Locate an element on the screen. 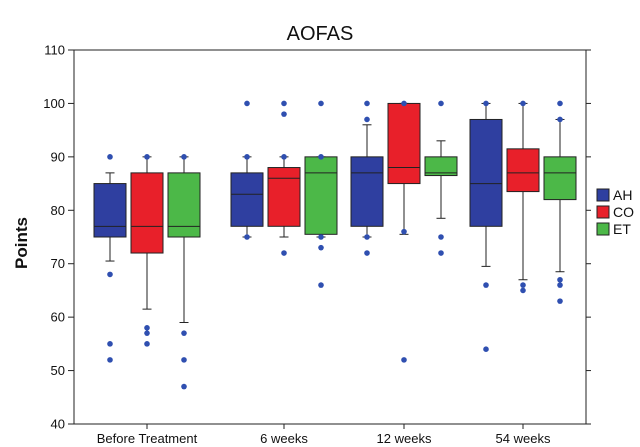 The image size is (640, 447). legend-swatch-AH is located at coordinates (603, 195).